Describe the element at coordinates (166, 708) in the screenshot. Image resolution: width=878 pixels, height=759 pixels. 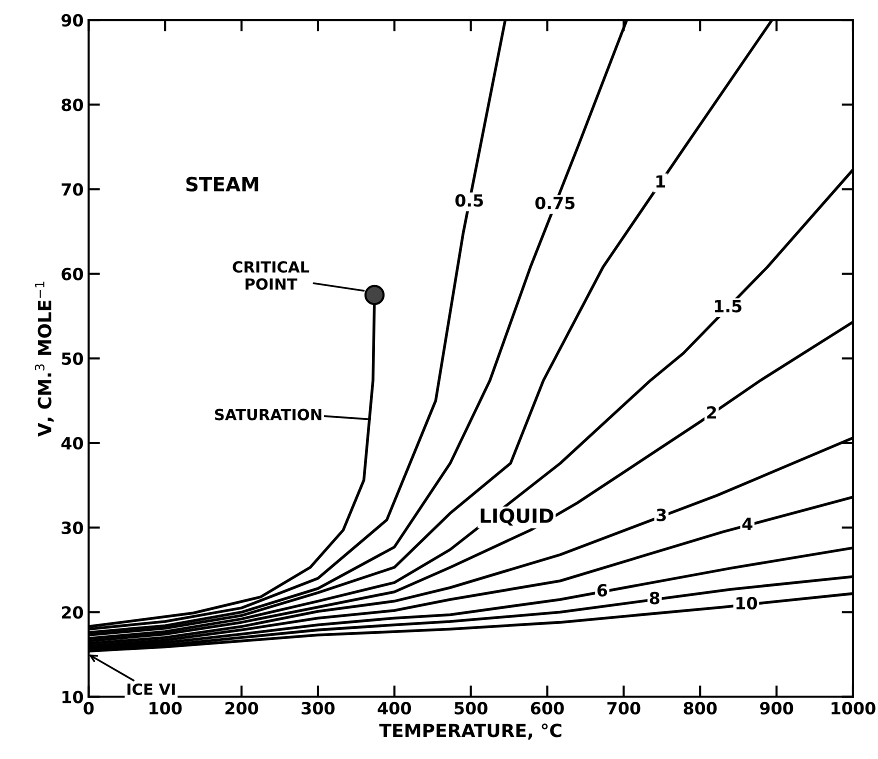
I see `x-tick-label: 100` at that location.